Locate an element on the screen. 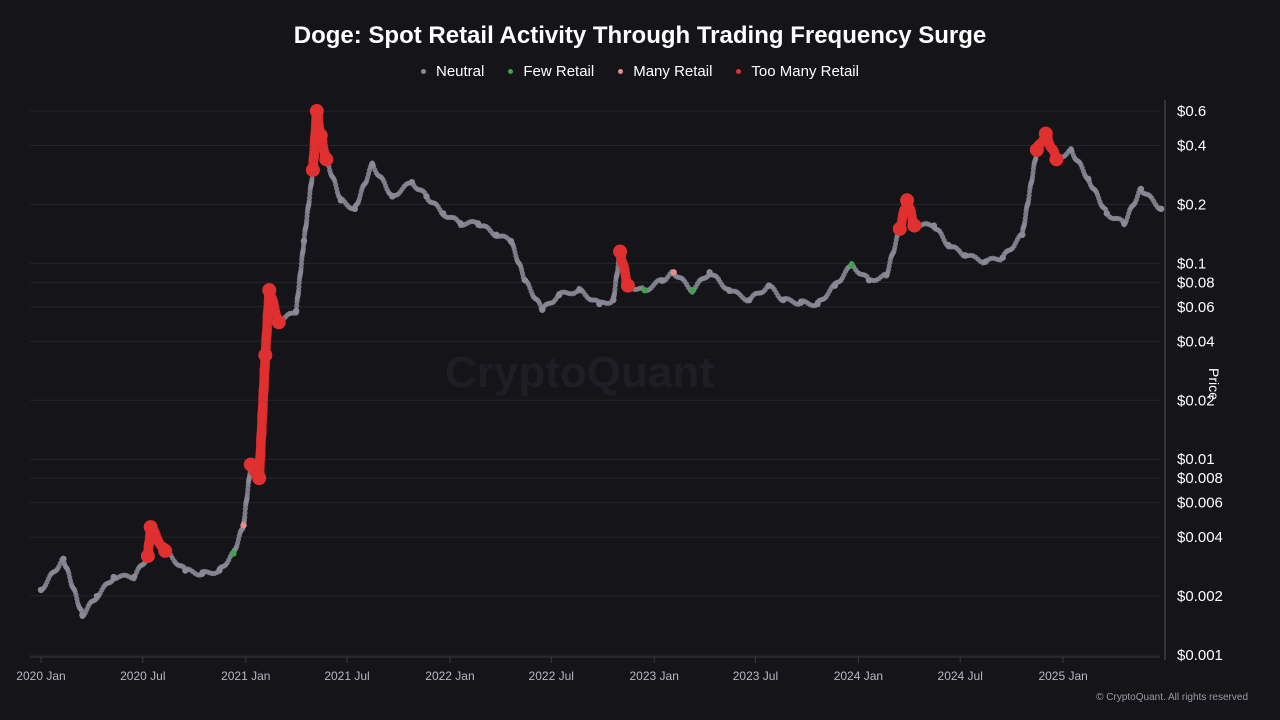  y-tick-label: $0.004 is located at coordinates (1200, 537).